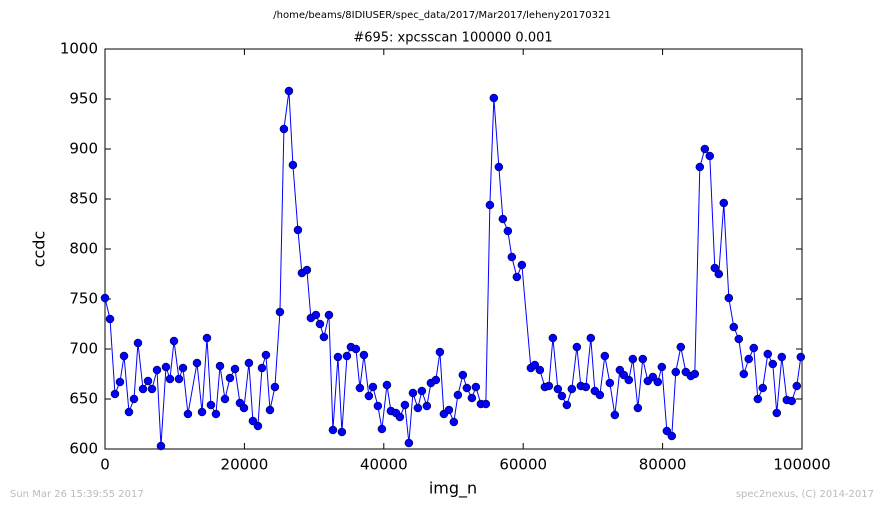 Image resolution: width=884 pixels, height=509 pixels. I want to click on footer-left: Sun Mar 26 15:39:55 2017, so click(77, 494).